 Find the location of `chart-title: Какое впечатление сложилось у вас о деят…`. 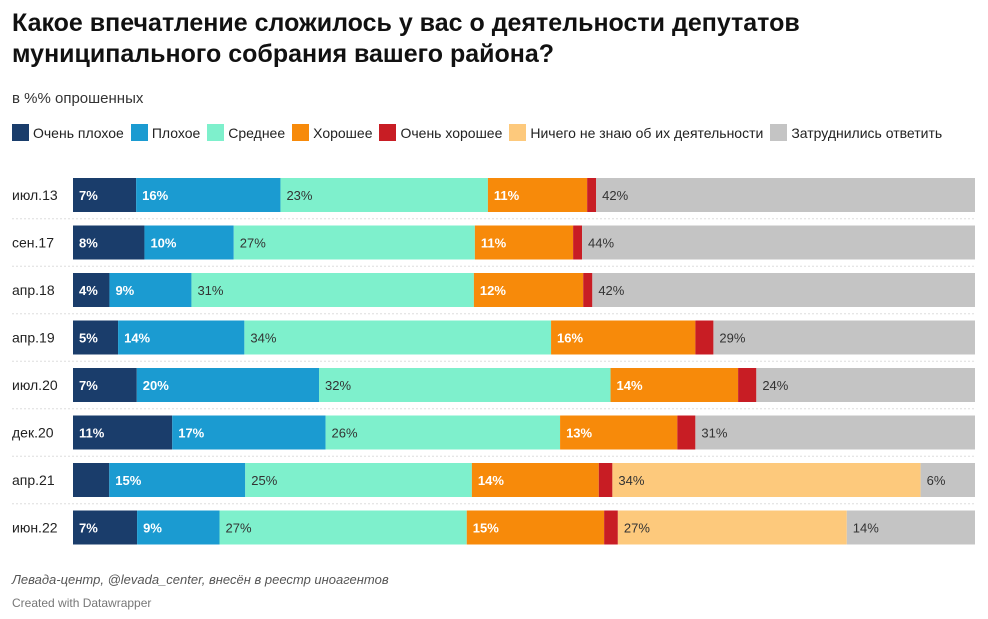

chart-title: Какое впечатление сложилось у вас о деят… is located at coordinates (406, 38).